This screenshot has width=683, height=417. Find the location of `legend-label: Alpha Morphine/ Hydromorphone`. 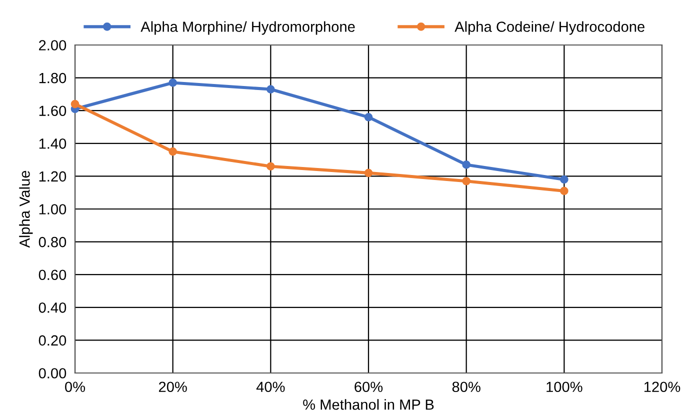

legend-label: Alpha Morphine/ Hydromorphone is located at coordinates (247, 28).